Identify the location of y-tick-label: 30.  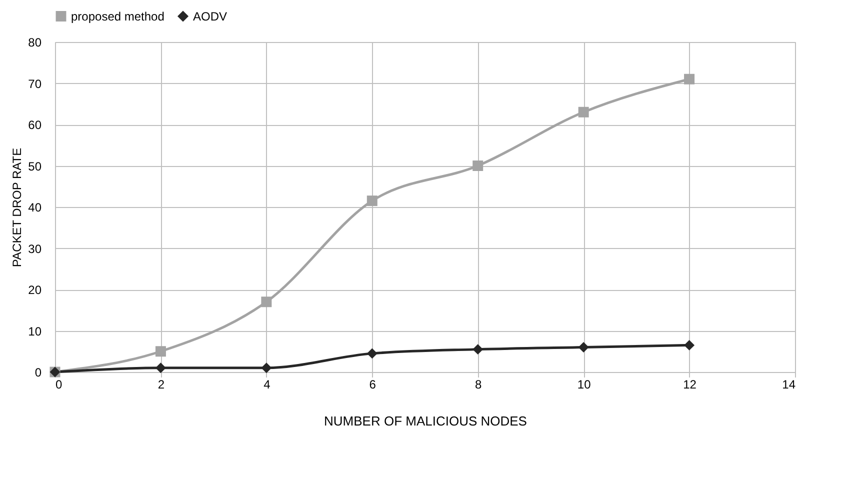
(35, 249).